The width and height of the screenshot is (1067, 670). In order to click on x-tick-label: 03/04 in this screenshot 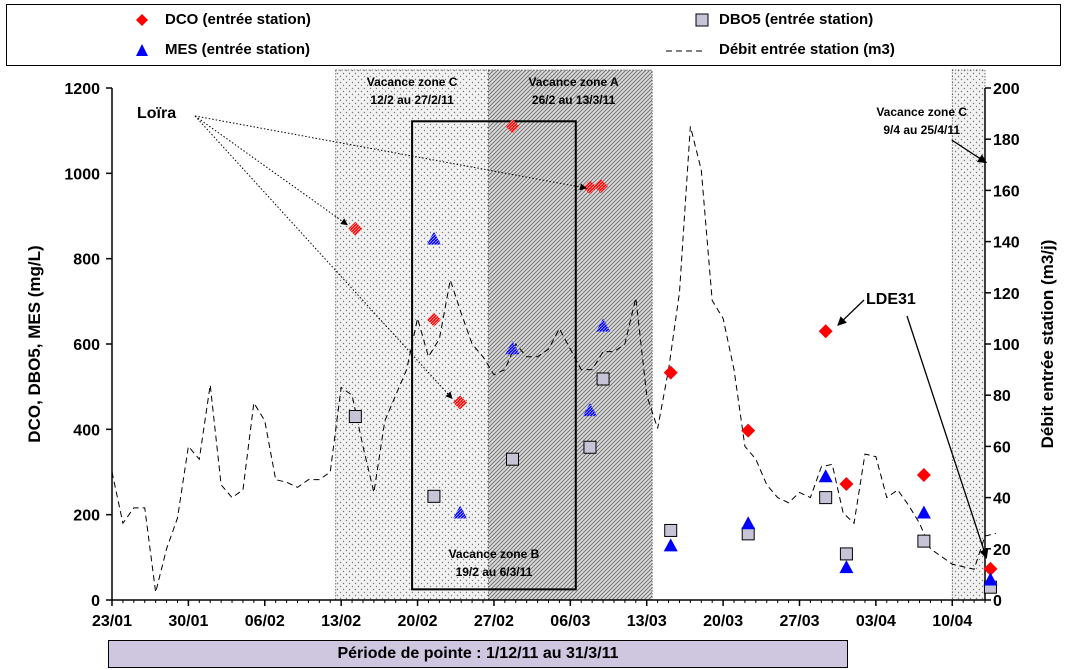, I will do `click(876, 621)`.